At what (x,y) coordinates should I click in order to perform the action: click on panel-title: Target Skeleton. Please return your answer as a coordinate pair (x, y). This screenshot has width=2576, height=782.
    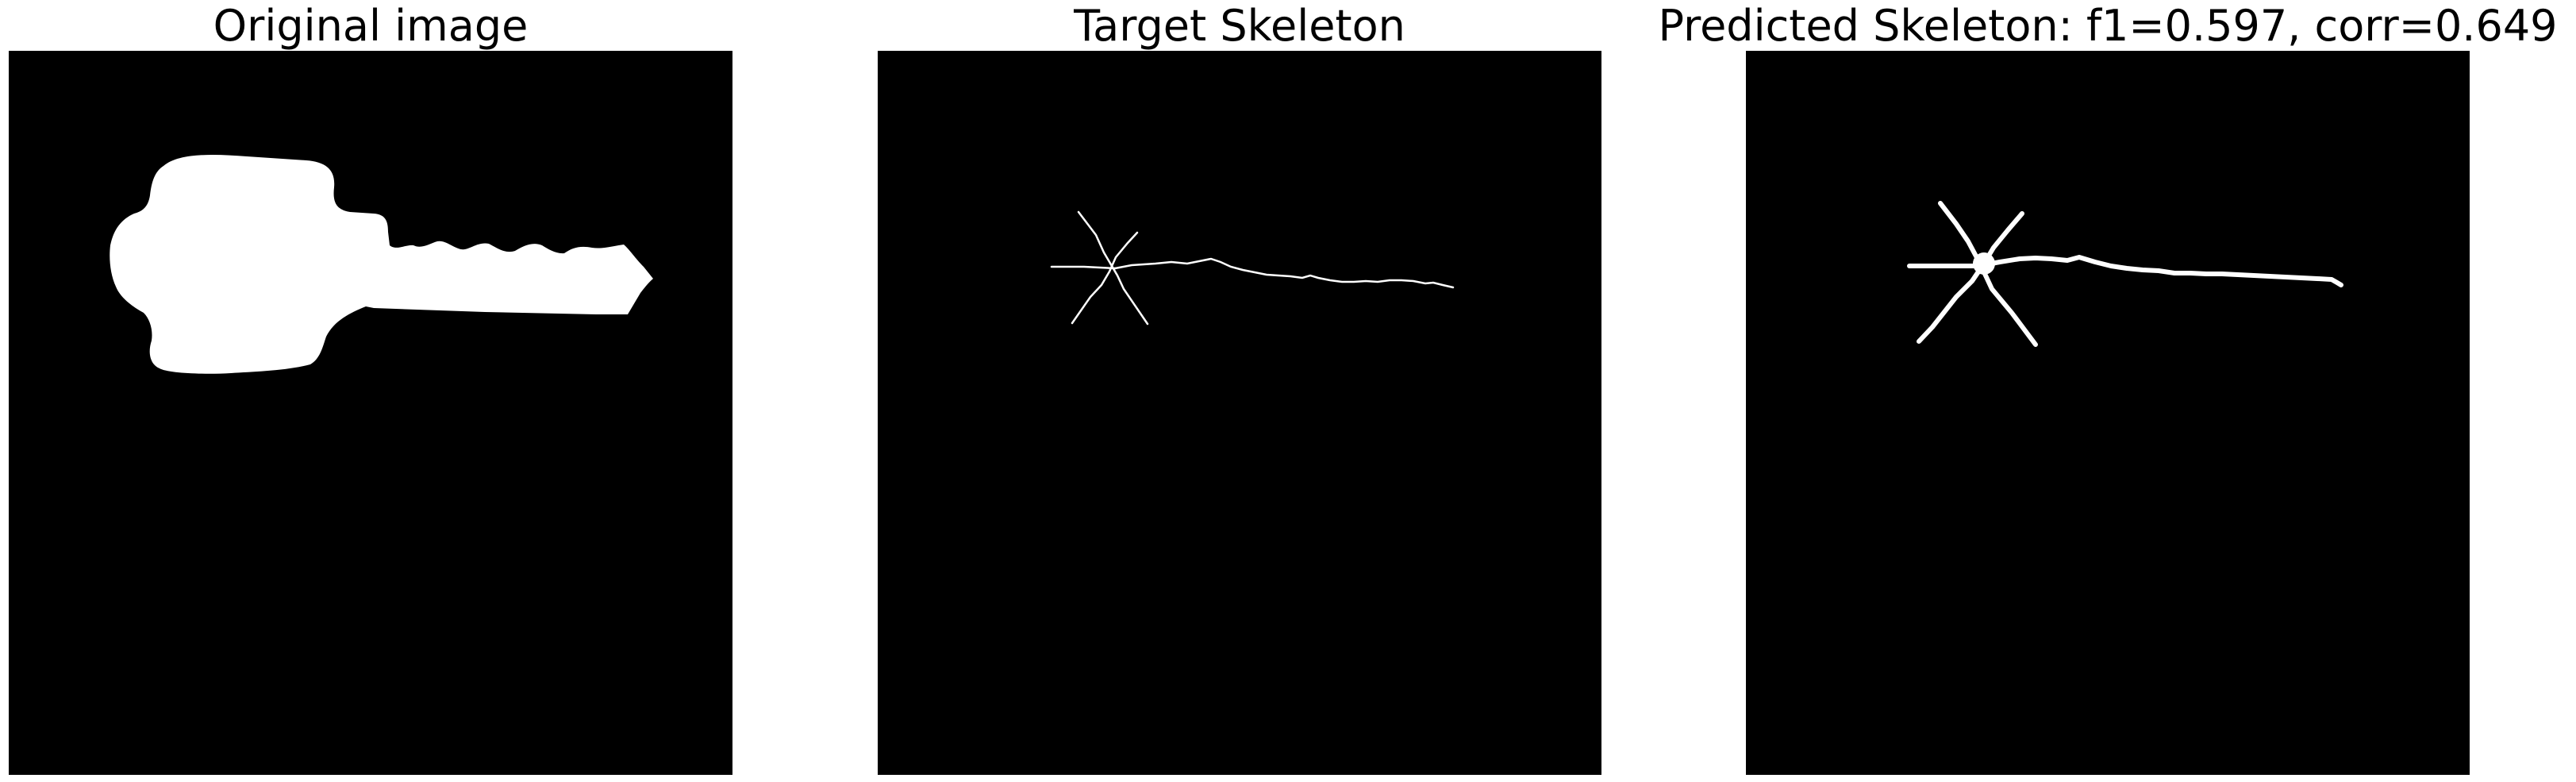
    Looking at the image, I should click on (1239, 26).